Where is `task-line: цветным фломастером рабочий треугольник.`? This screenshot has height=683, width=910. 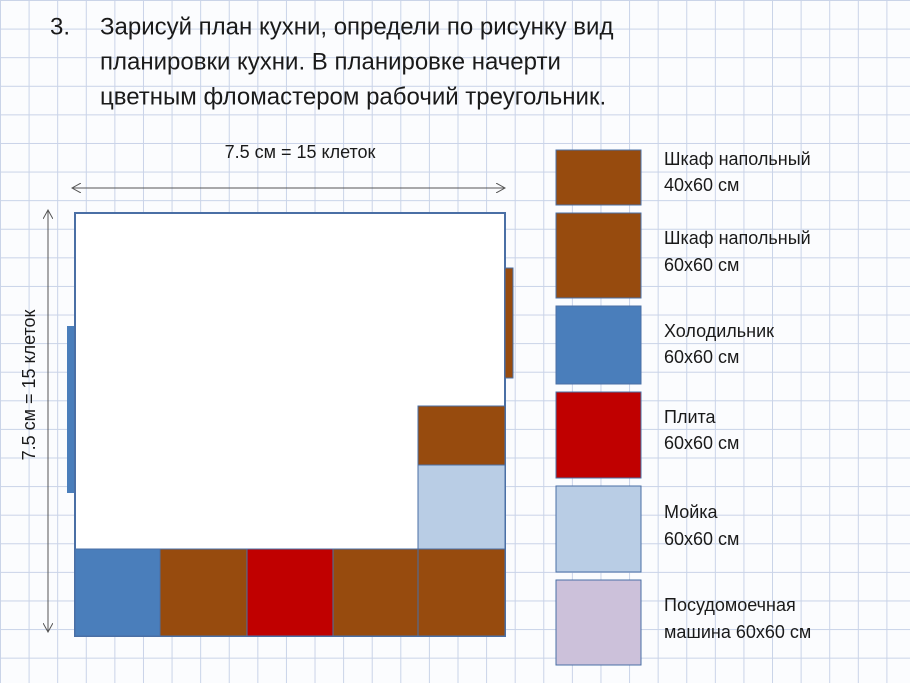 task-line: цветным фломастером рабочий треугольник. is located at coordinates (353, 96).